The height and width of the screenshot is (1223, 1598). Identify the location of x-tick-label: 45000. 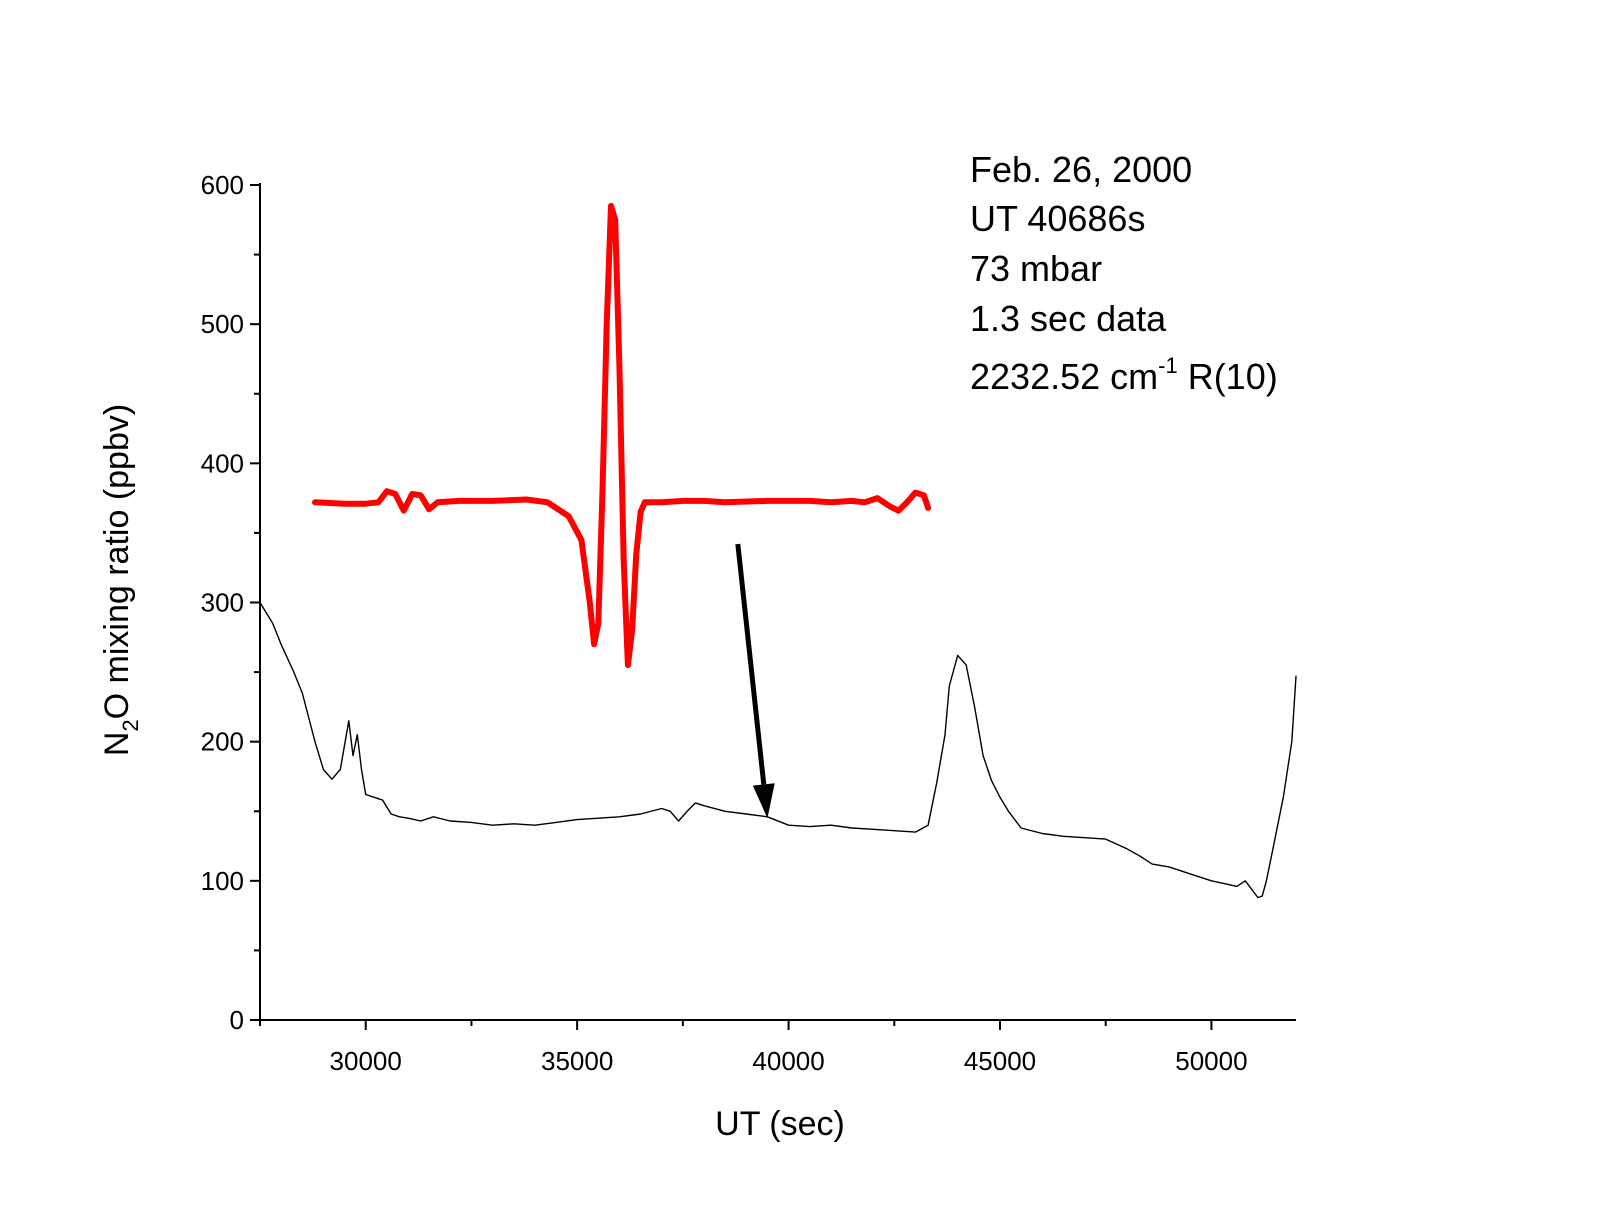
(1000, 1061).